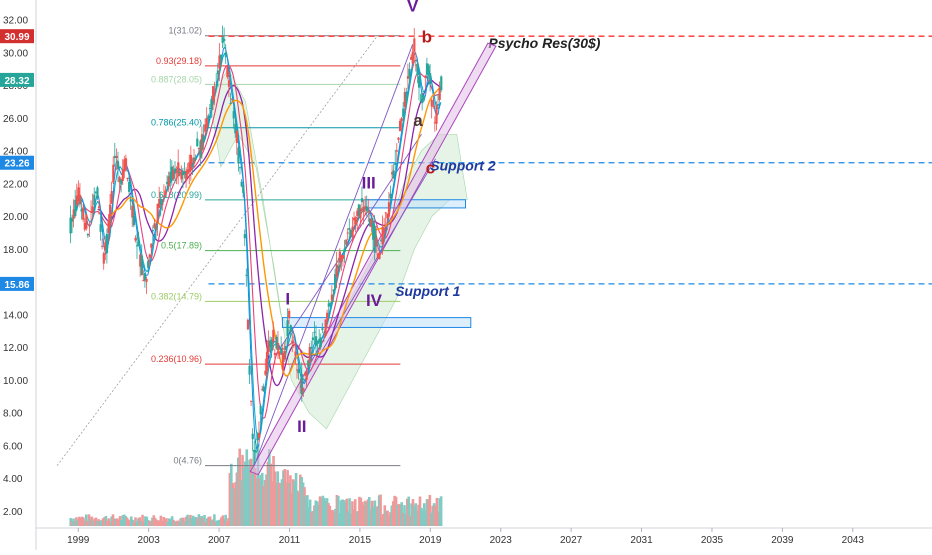  Describe the element at coordinates (428, 291) in the screenshot. I see `level-label: Support 1` at that location.